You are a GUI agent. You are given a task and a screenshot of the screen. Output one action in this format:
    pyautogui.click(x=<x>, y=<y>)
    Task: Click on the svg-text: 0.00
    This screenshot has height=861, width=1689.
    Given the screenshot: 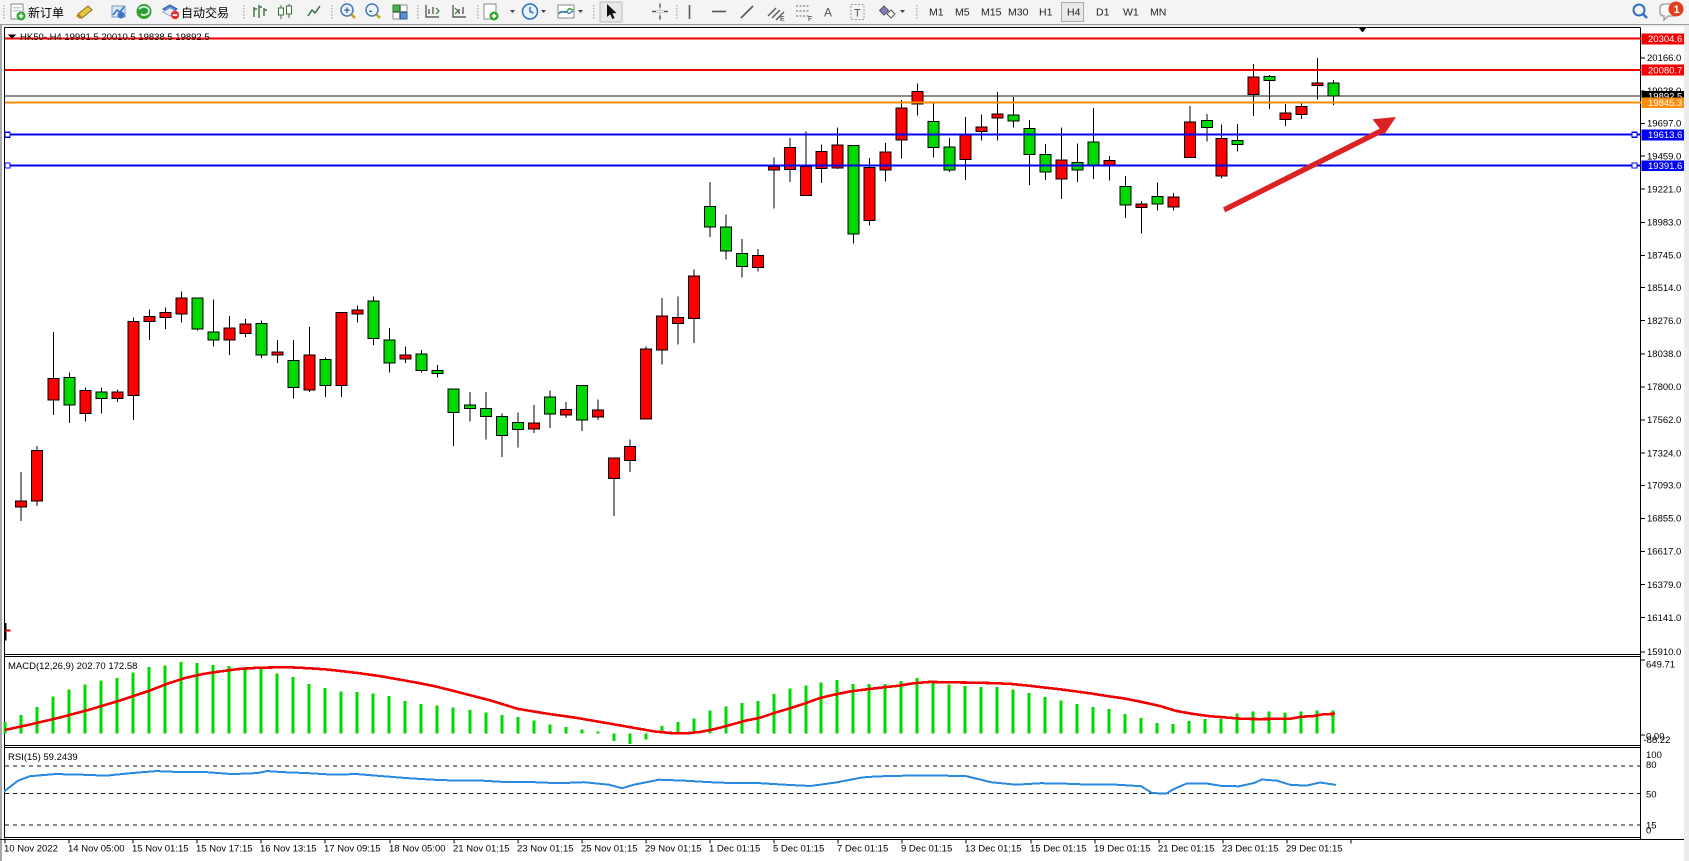 What is the action you would take?
    pyautogui.click(x=1655, y=737)
    